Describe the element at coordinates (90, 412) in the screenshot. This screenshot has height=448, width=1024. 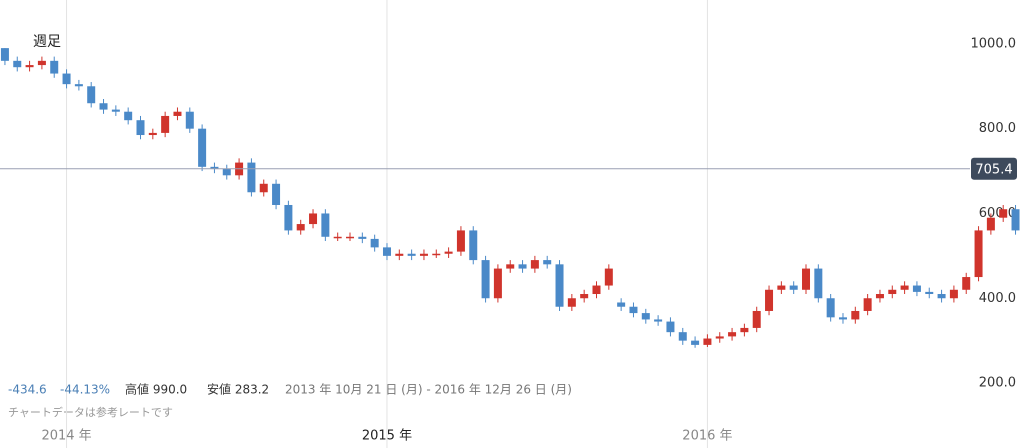
I see `note: チャートデータは参考レートです` at that location.